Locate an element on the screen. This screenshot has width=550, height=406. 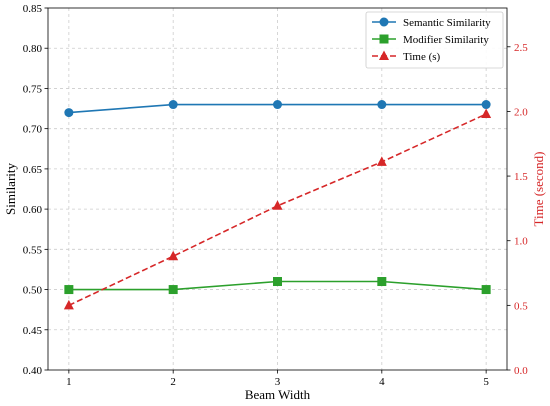
x-tick-label: 2 is located at coordinates (173, 382).